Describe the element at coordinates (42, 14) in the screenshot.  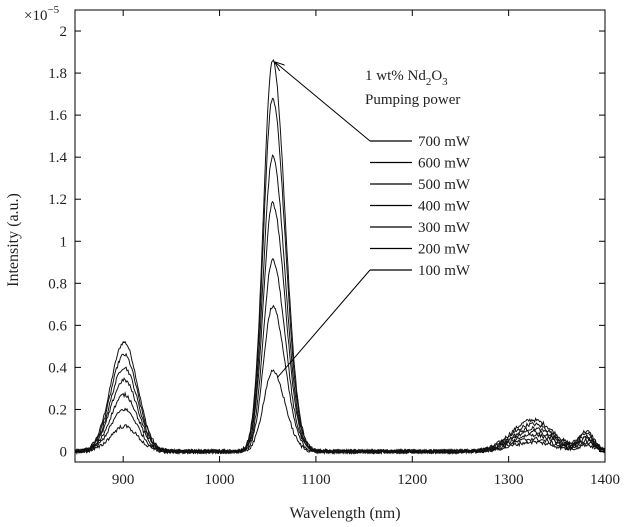
I see `y-axis-multiplier: ×10⁻⁵` at that location.